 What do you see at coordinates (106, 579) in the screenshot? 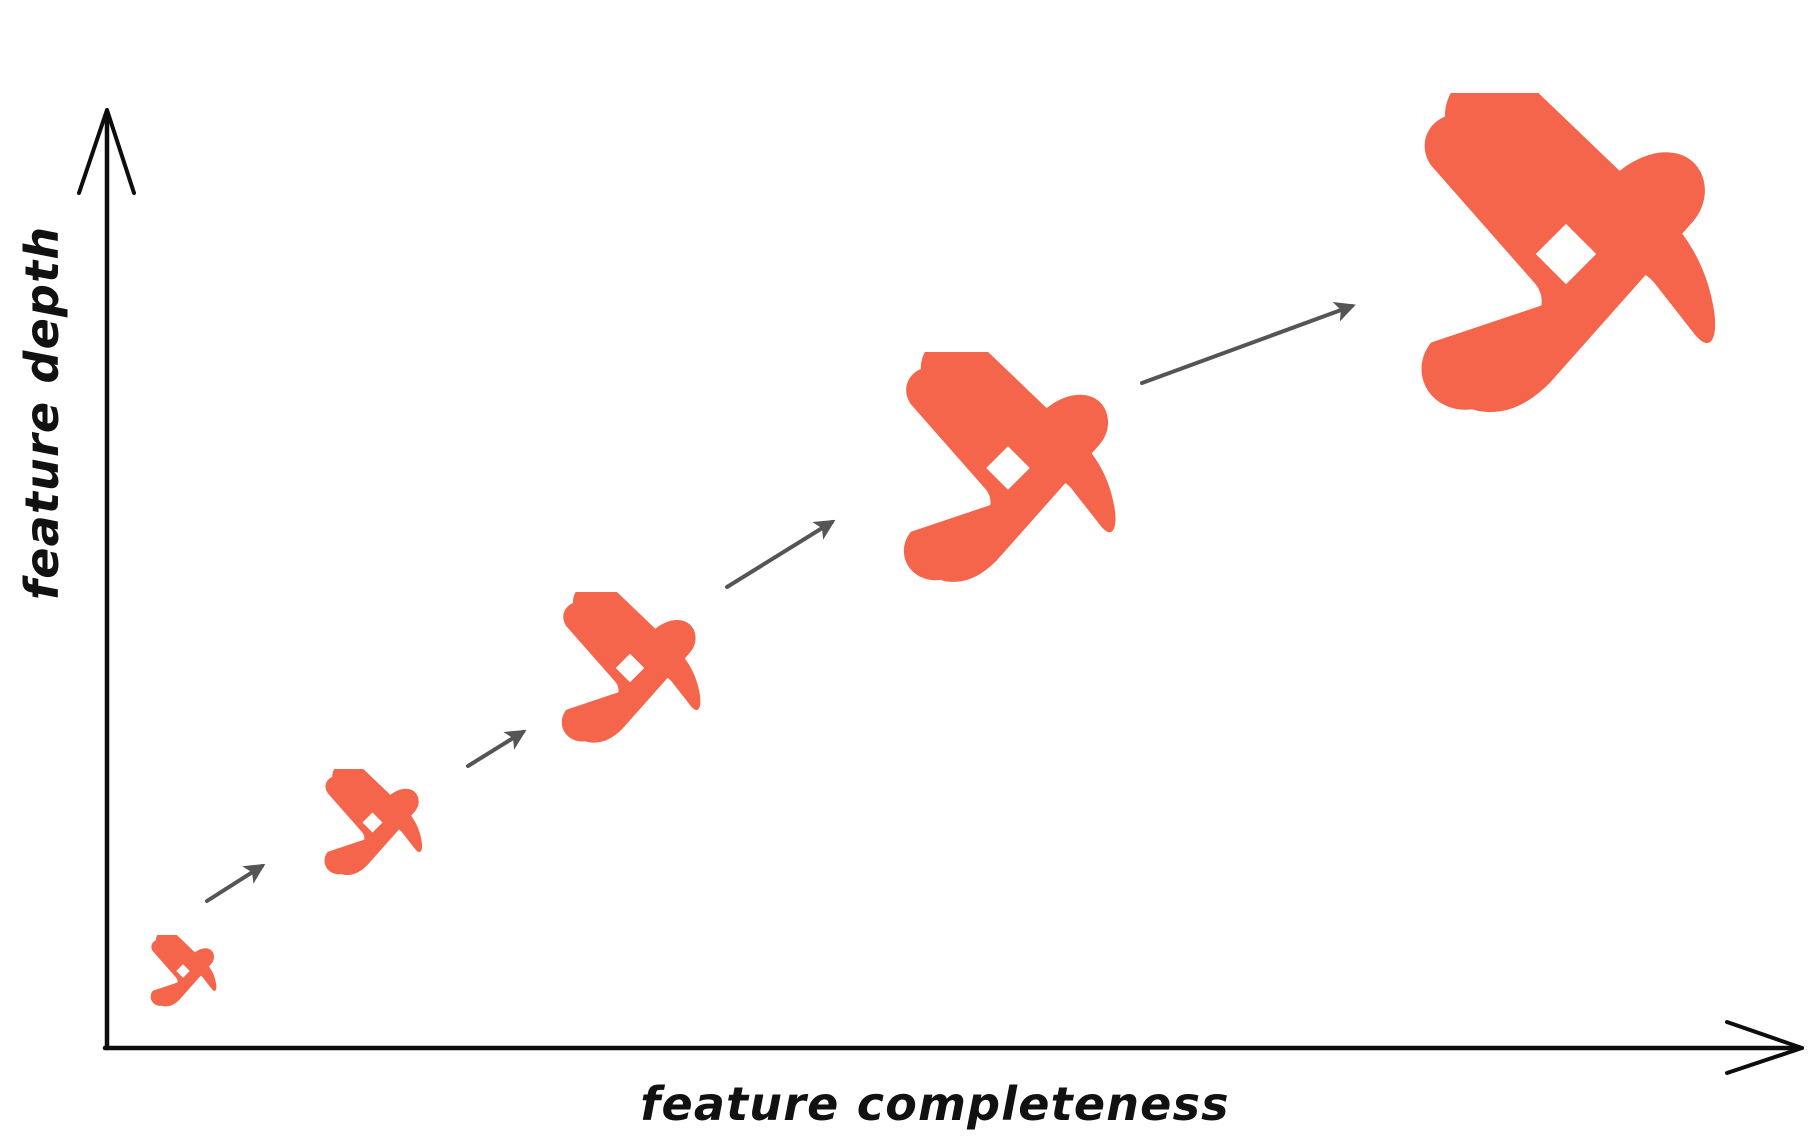
I see `y-axis` at bounding box center [106, 579].